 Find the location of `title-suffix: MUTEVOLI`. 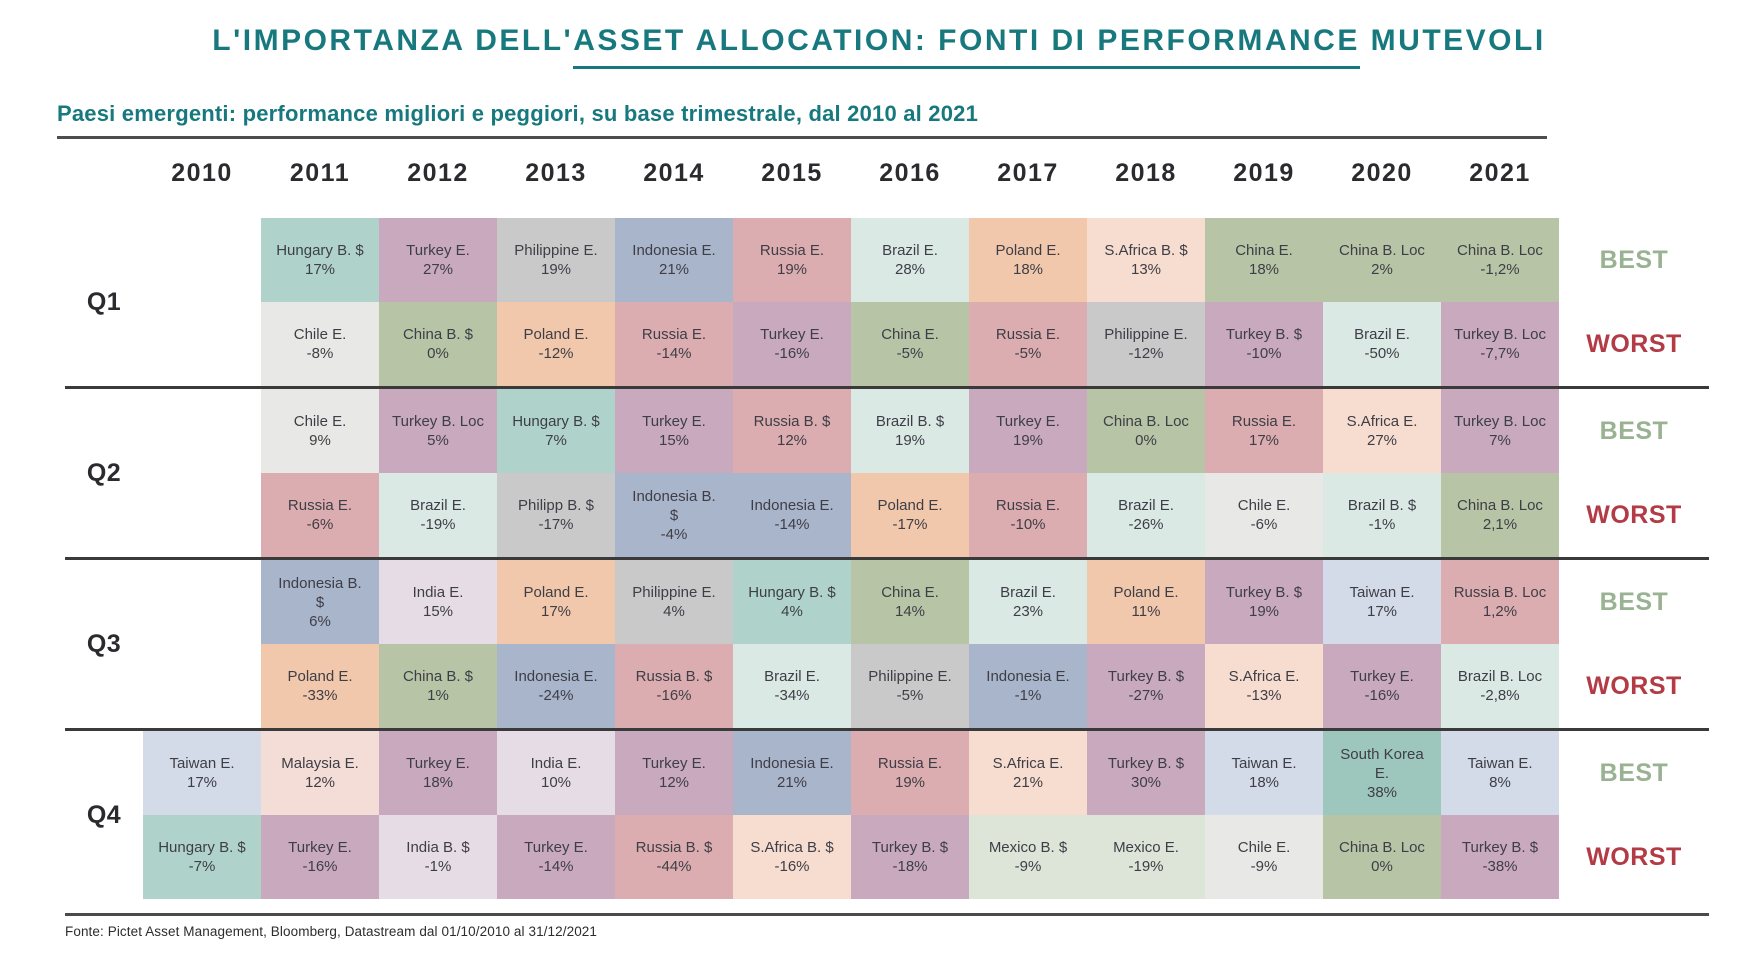

title-suffix: MUTEVOLI is located at coordinates (1452, 40).